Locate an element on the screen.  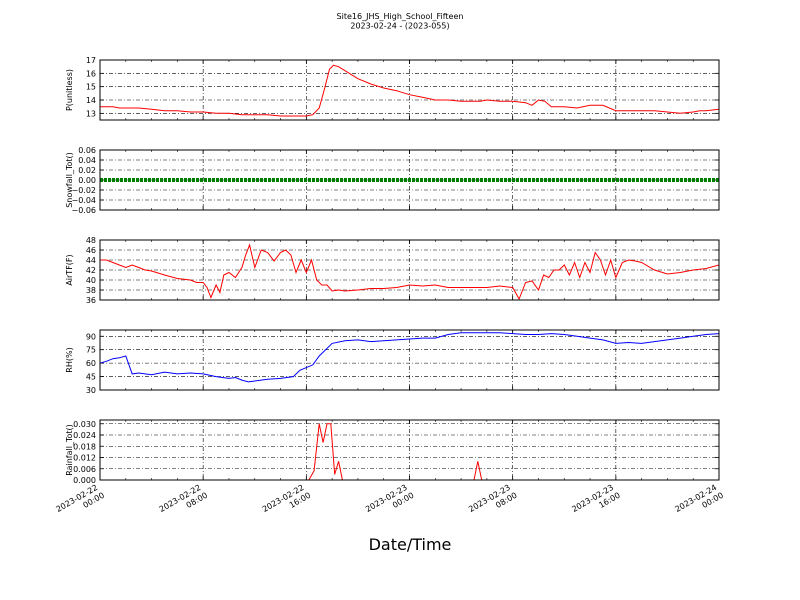
panel-4-ylabel: RH(%) is located at coordinates (69, 359).